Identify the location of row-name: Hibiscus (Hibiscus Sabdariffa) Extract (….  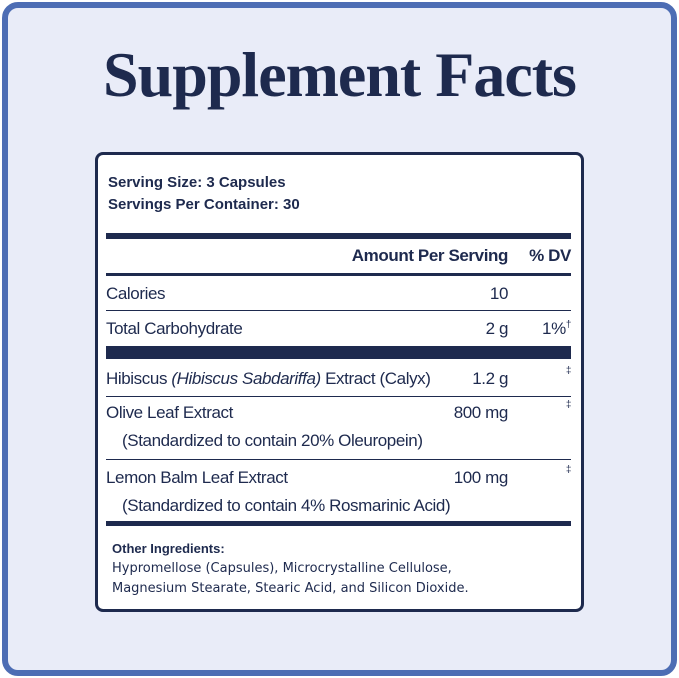
(268, 378).